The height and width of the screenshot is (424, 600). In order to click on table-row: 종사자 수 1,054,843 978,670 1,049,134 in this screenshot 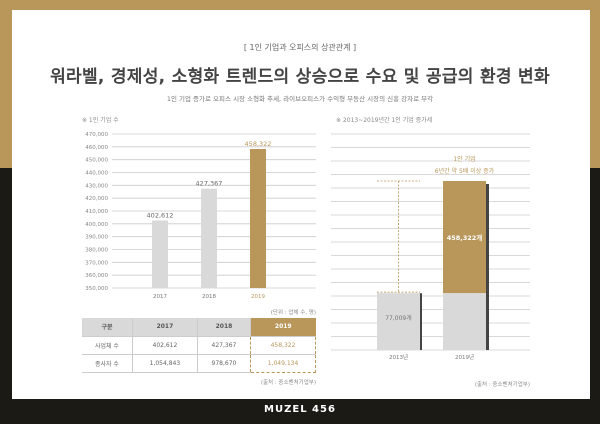, I will do `click(199, 363)`.